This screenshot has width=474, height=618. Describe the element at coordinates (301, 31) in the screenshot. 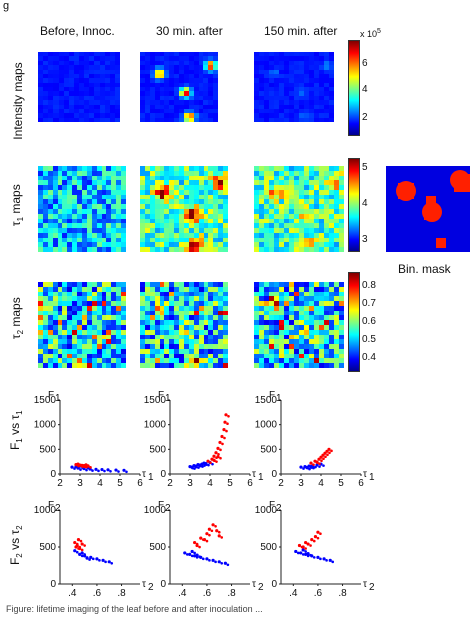

I see `column-header-150min: 150 min. after` at that location.